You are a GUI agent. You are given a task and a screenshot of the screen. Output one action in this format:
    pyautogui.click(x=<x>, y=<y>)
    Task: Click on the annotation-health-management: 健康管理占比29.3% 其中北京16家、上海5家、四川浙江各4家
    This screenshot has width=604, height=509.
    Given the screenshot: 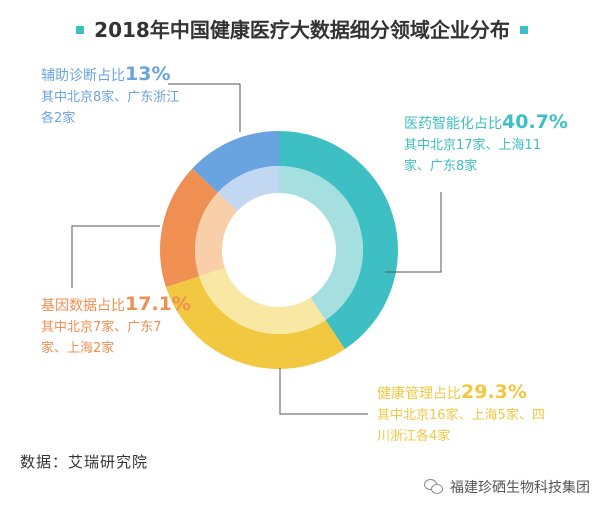 What is the action you would take?
    pyautogui.click(x=462, y=414)
    